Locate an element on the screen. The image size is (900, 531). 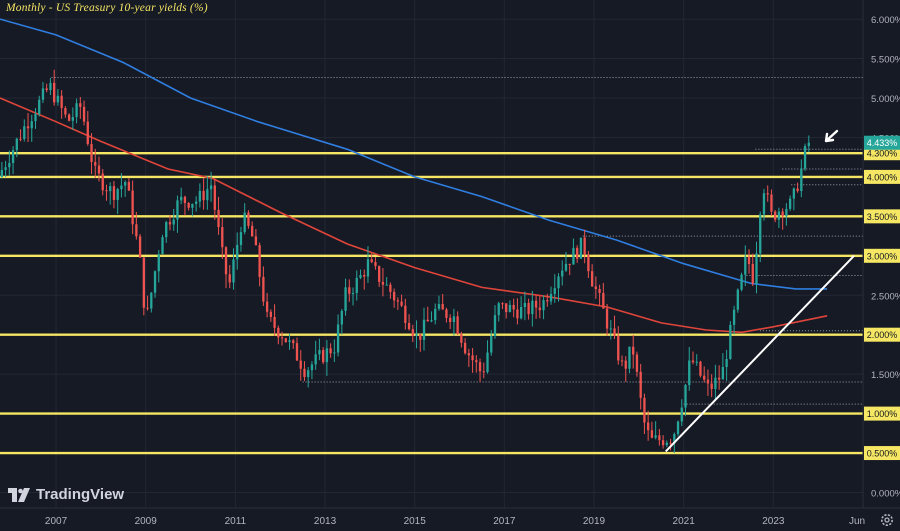
tradingview-logo: TradingView is located at coordinates (66, 494).